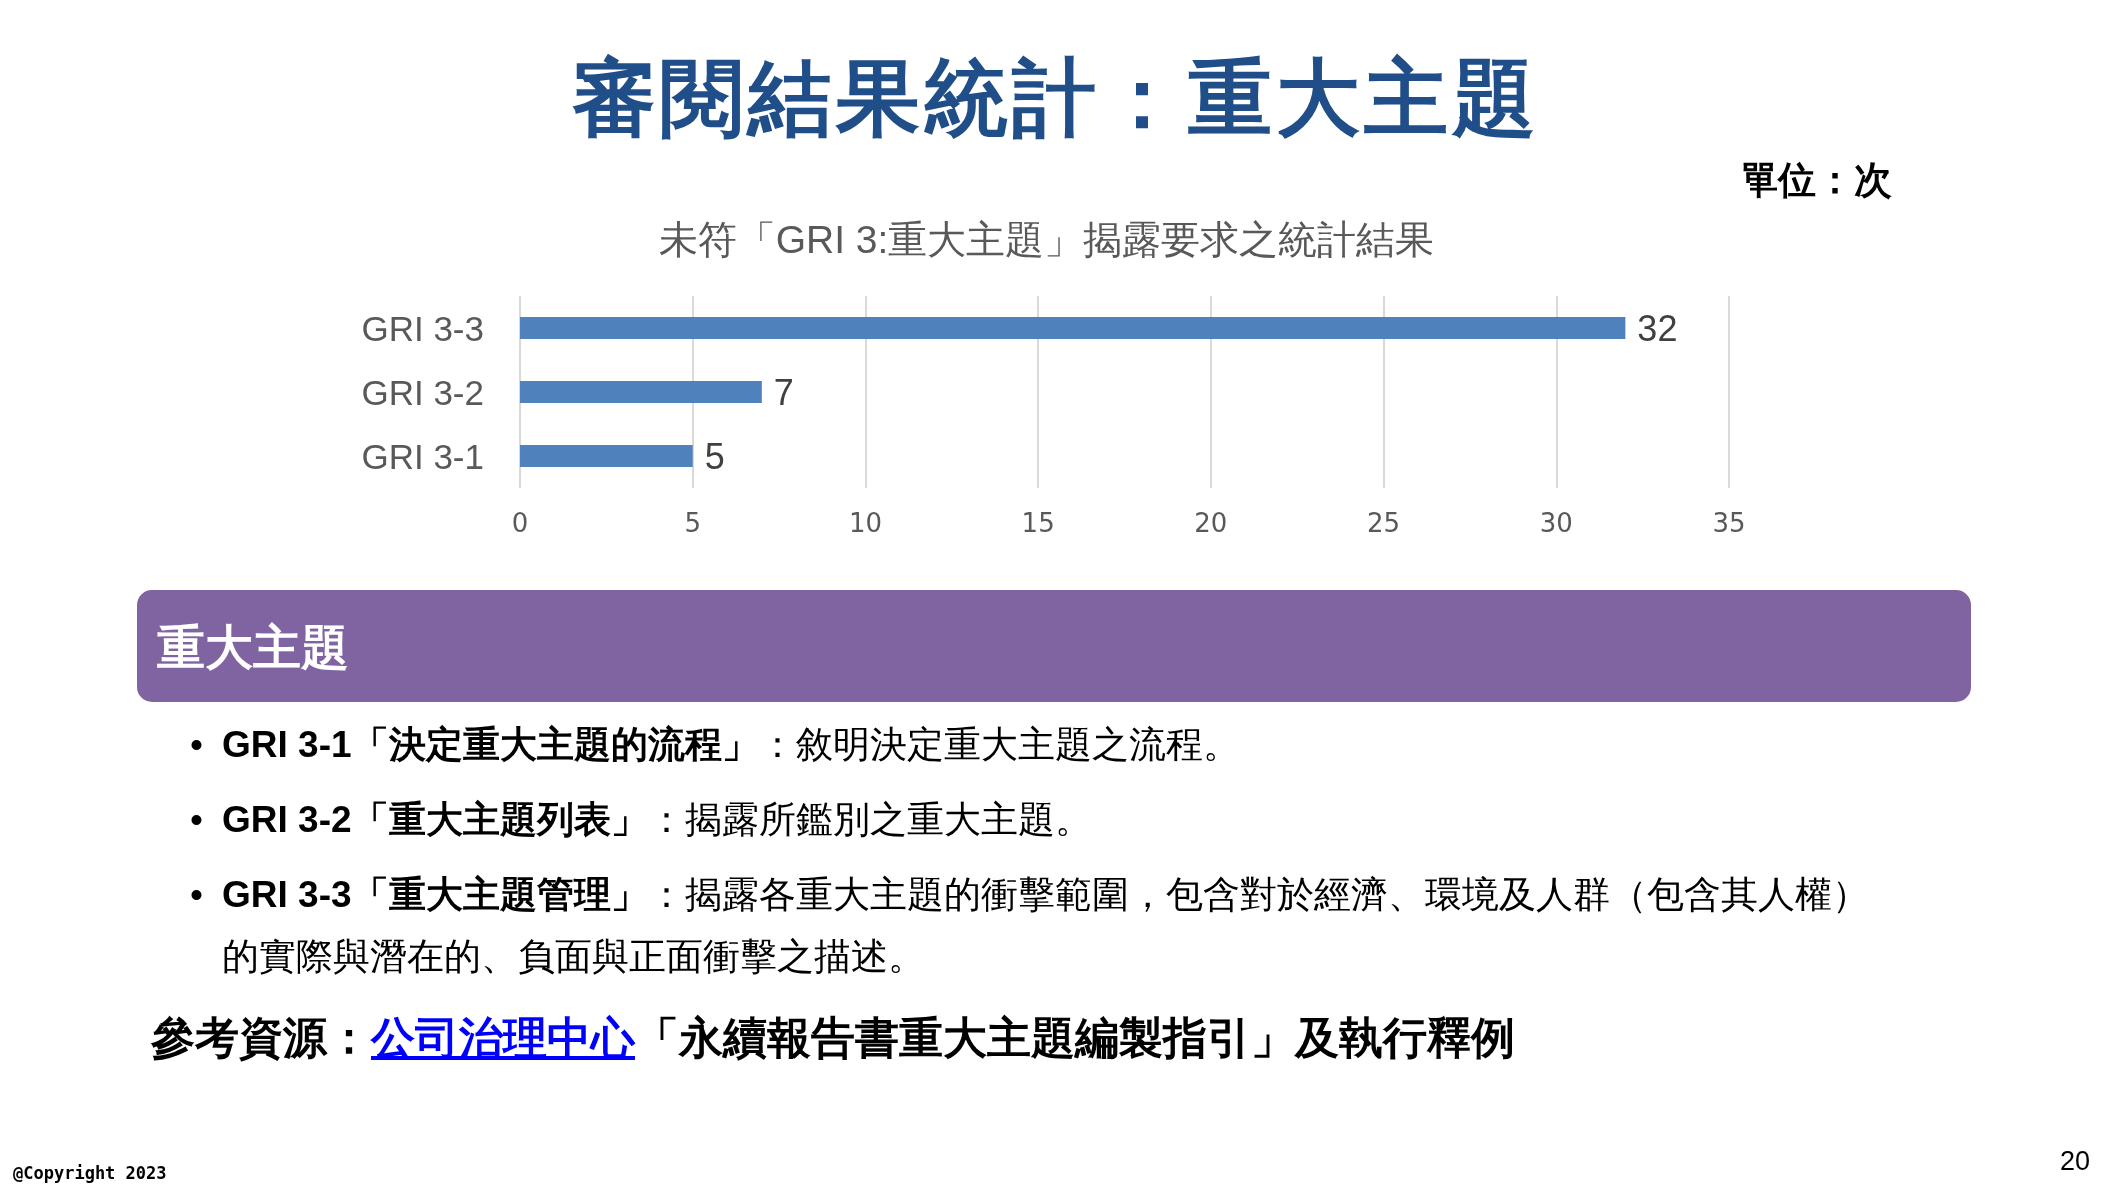 This screenshot has height=1188, width=2112. What do you see at coordinates (435, 819) in the screenshot?
I see `text: GRI 3-2「重大主題列表」` at bounding box center [435, 819].